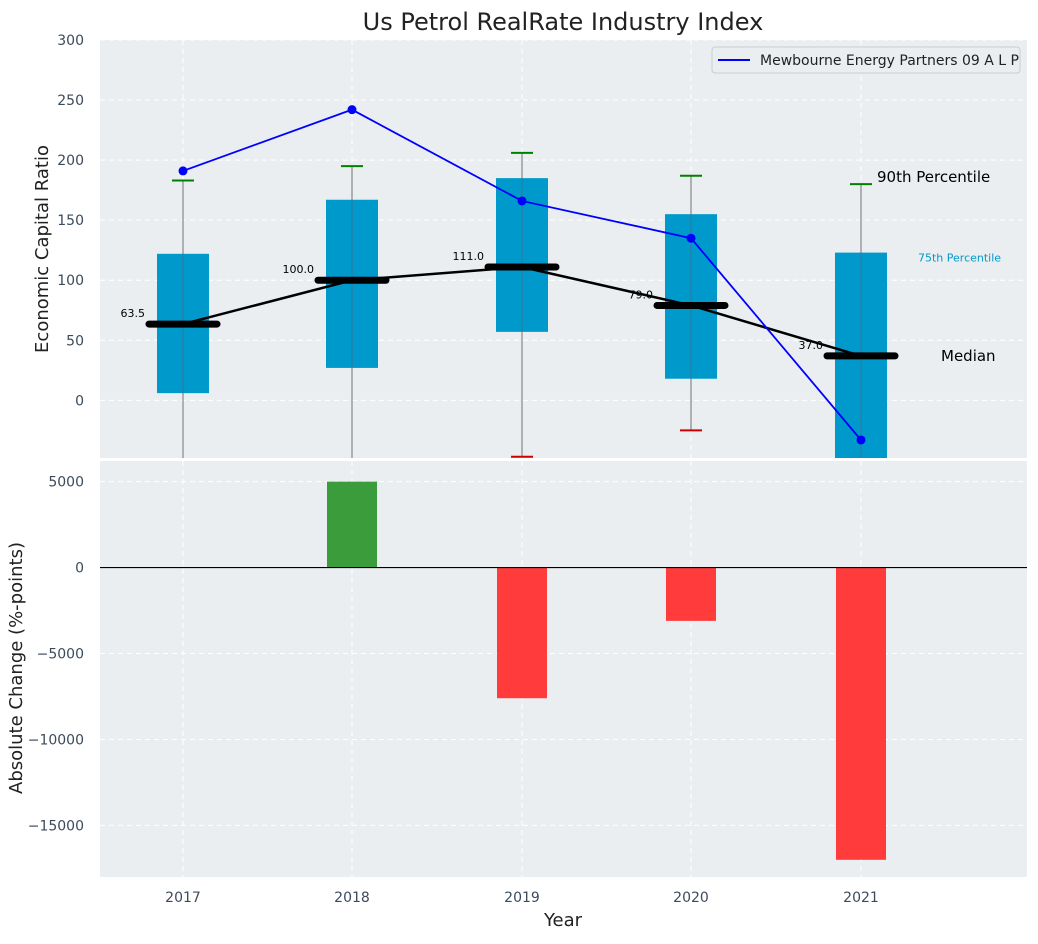 The image size is (1038, 944). Describe the element at coordinates (691, 594) in the screenshot. I see `change-bar-2020` at that location.